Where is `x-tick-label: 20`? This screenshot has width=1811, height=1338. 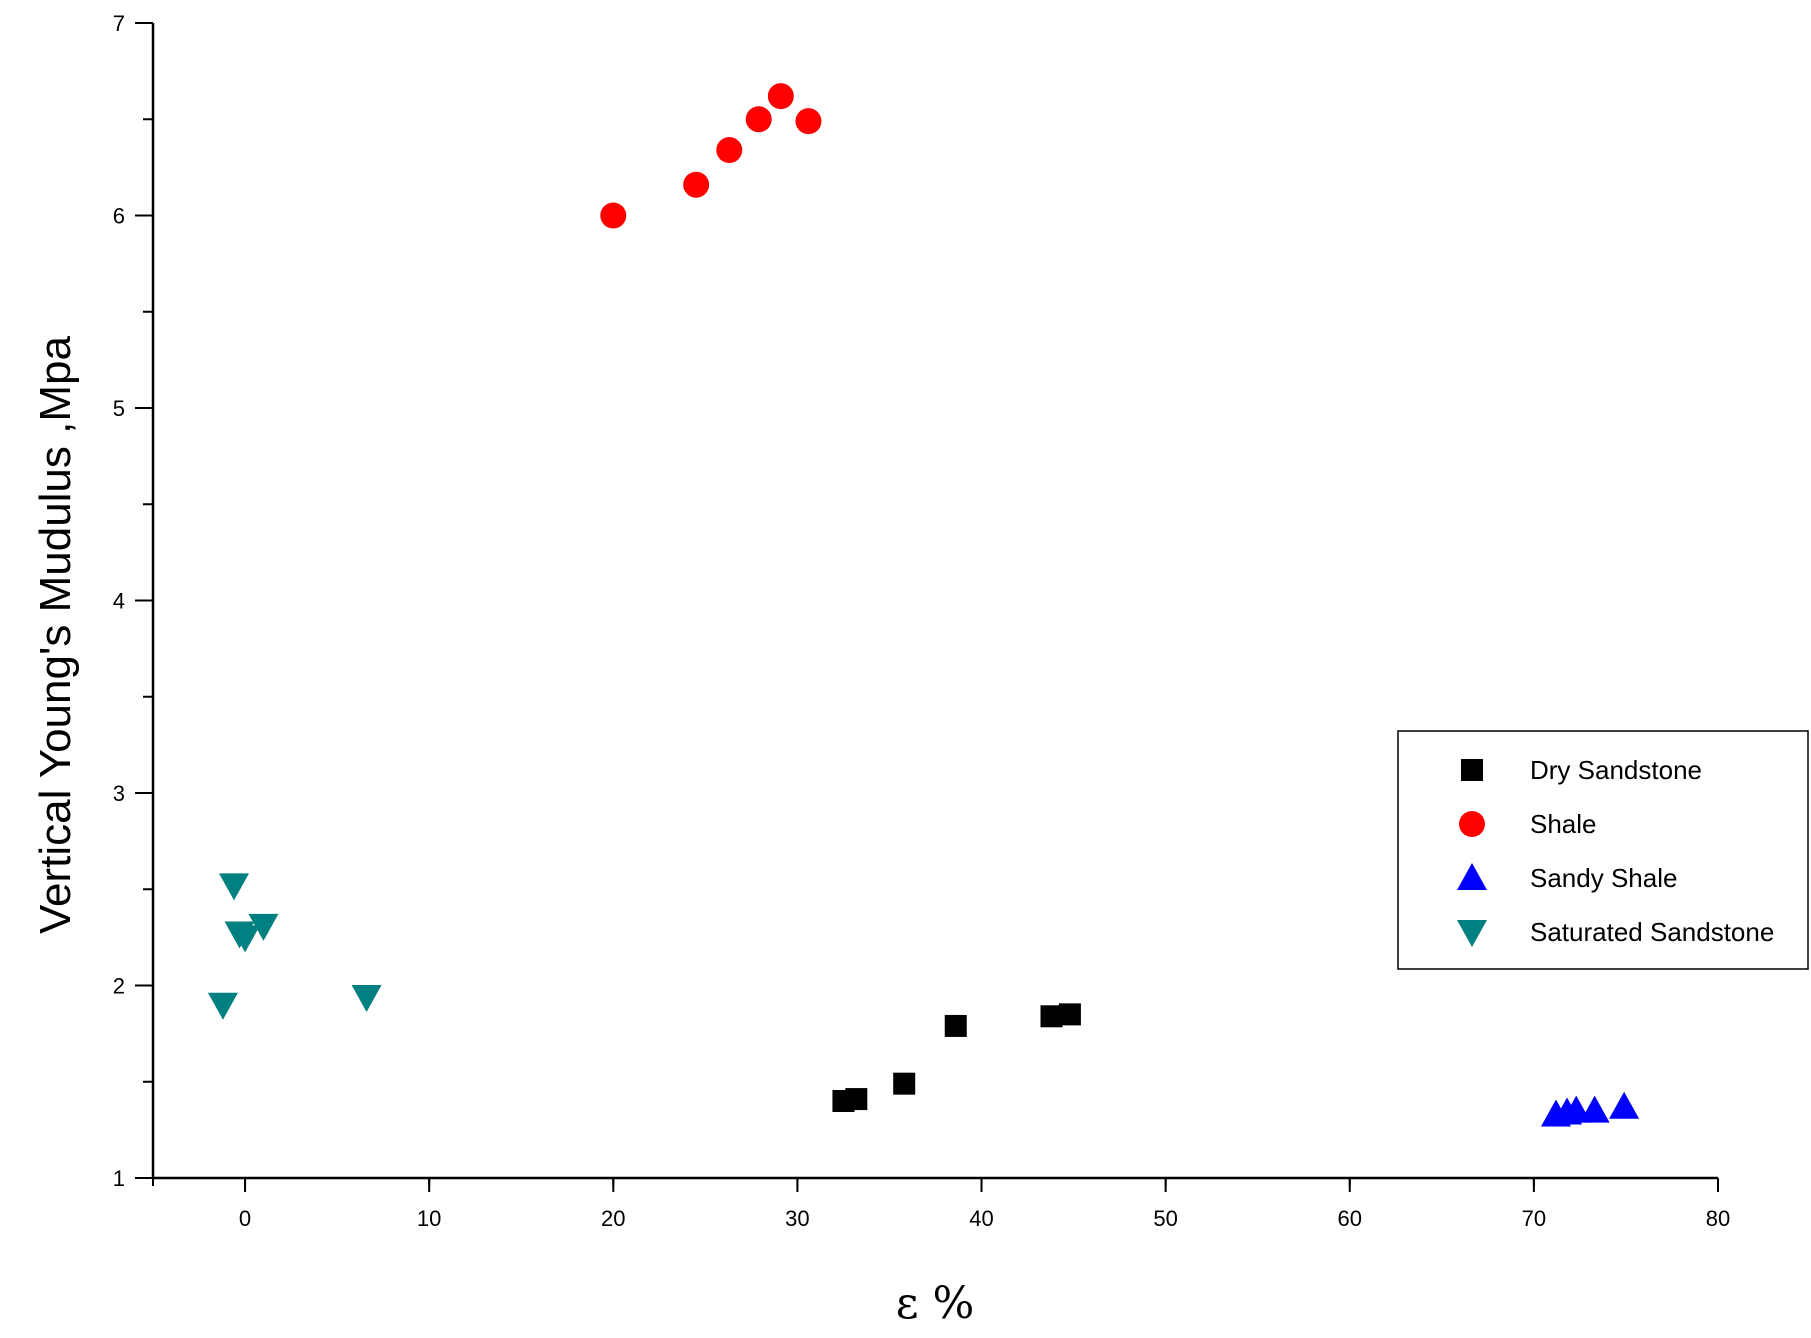 x-tick-label: 20 is located at coordinates (613, 1218).